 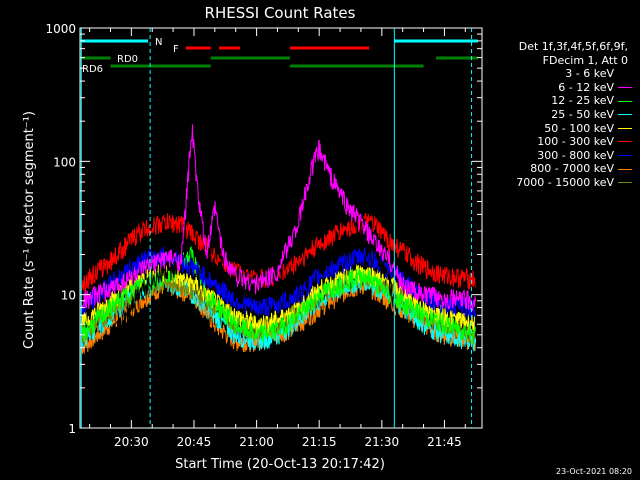 What do you see at coordinates (444, 442) in the screenshot?
I see `x-tick-label-5: 21:45` at bounding box center [444, 442].